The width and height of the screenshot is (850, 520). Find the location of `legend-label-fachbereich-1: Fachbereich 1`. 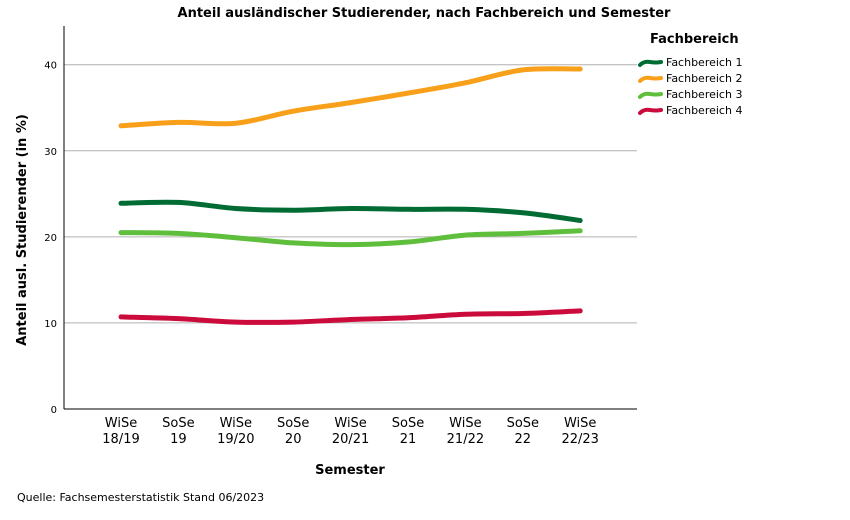

legend-label-fachbereich-1: Fachbereich 1 is located at coordinates (704, 62).